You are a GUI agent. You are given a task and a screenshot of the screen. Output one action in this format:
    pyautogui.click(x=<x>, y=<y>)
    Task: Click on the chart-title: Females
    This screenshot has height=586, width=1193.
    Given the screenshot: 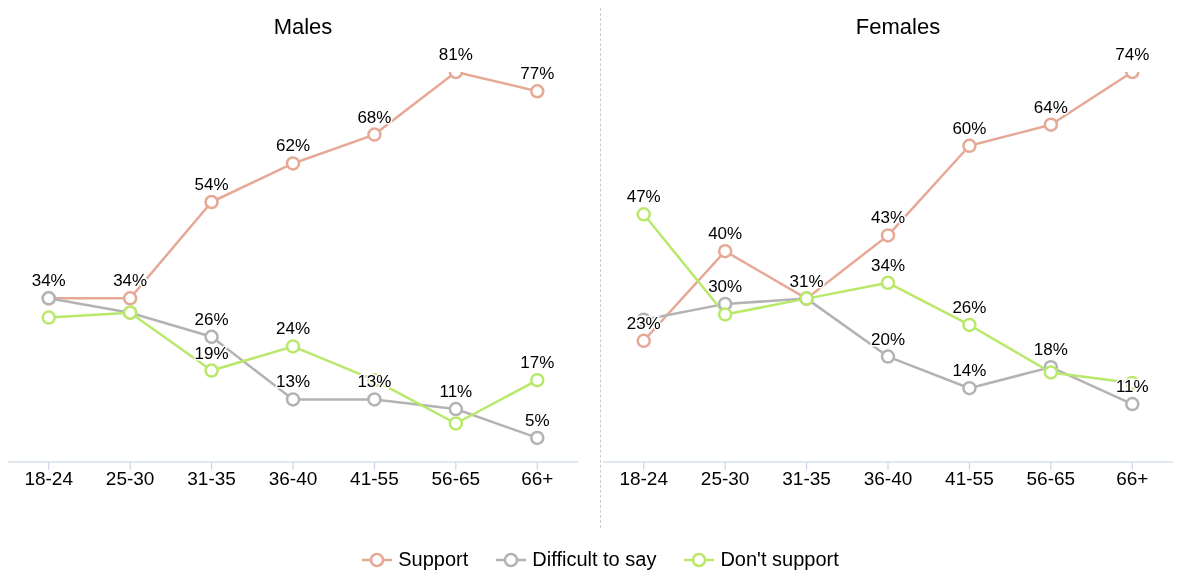 What is the action you would take?
    pyautogui.click(x=898, y=27)
    